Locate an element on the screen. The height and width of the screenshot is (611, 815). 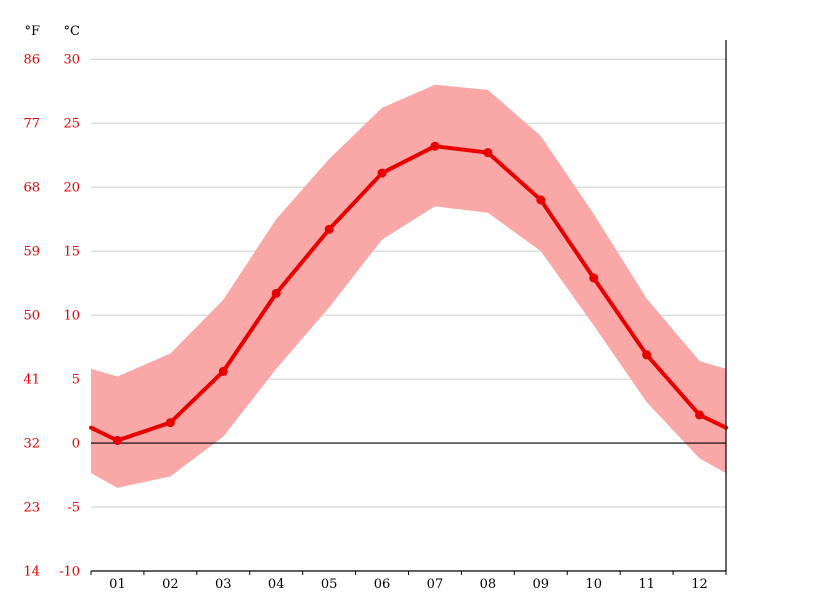
fahrenheit-tick-label-77: 77 is located at coordinates (31, 124).